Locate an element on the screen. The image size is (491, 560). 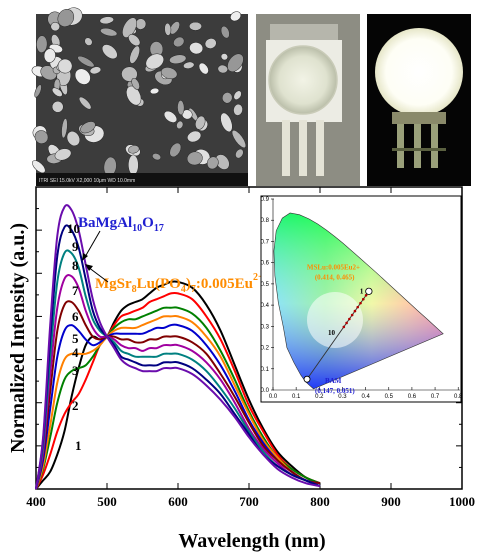
cie-x-tick-label: 0.2 is located at coordinates (319, 397).